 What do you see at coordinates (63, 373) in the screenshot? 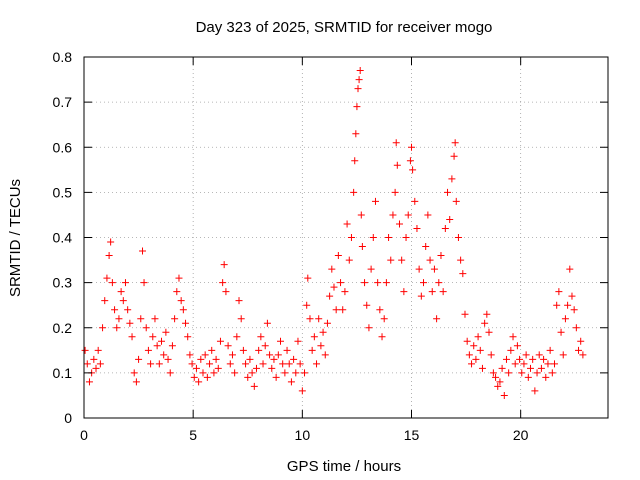
I see `y-tick-label: 0.1` at bounding box center [63, 373].